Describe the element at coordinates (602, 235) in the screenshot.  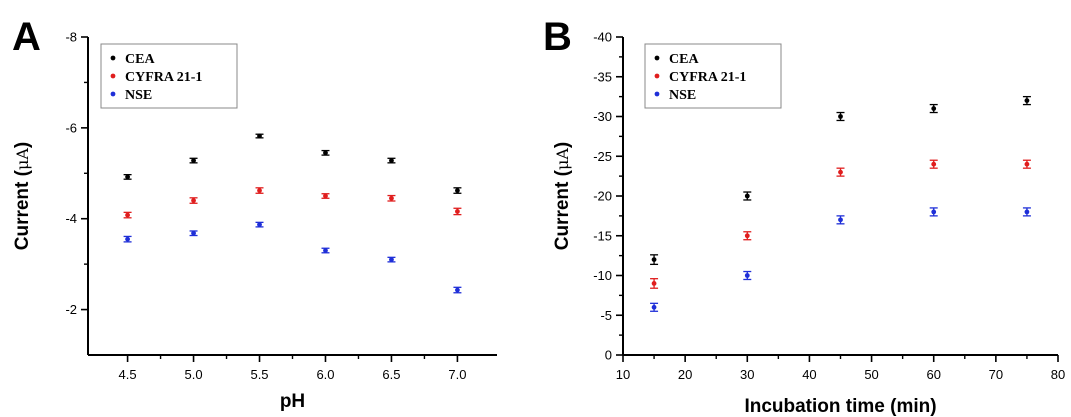
I see `y-tick-label: -15` at that location.